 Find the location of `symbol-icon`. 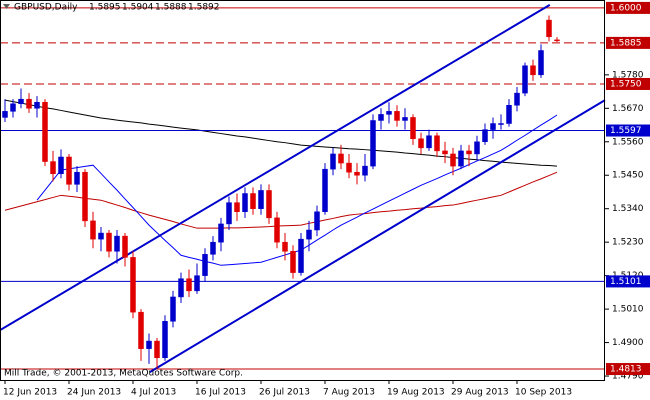

symbol-icon is located at coordinates (6, 6).